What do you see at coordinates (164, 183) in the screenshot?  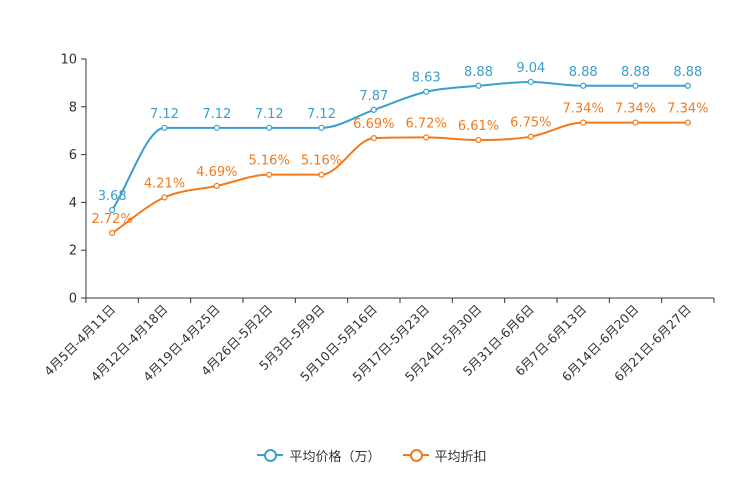 I see `series-1-data-label: 4.21%` at bounding box center [164, 183].